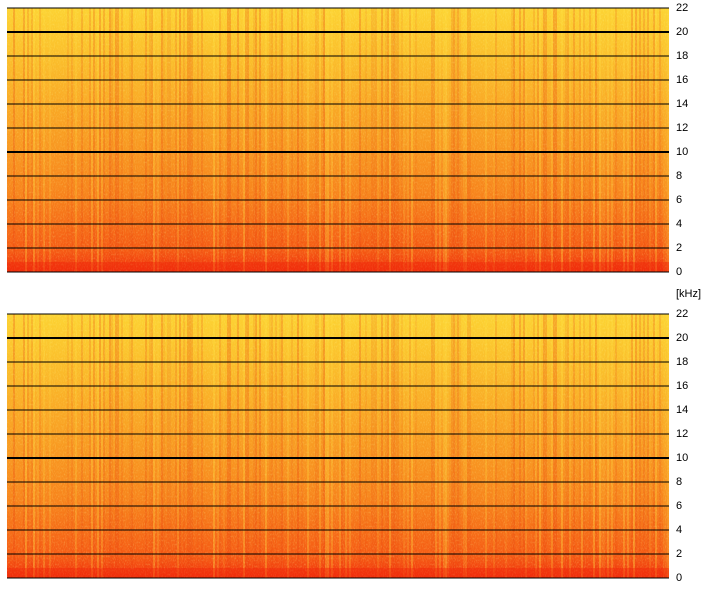 The image size is (701, 599). Describe the element at coordinates (688, 294) in the screenshot. I see `y-axis-unit: [kHz]` at that location.